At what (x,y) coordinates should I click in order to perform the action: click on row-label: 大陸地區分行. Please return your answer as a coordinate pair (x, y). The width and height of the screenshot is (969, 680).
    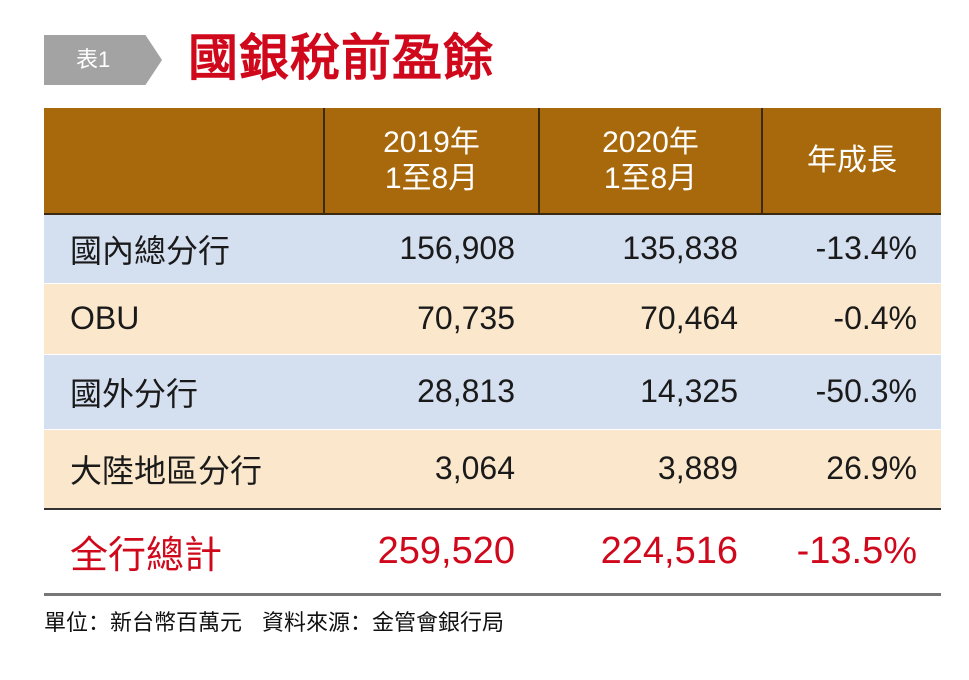
    Looking at the image, I should click on (184, 469).